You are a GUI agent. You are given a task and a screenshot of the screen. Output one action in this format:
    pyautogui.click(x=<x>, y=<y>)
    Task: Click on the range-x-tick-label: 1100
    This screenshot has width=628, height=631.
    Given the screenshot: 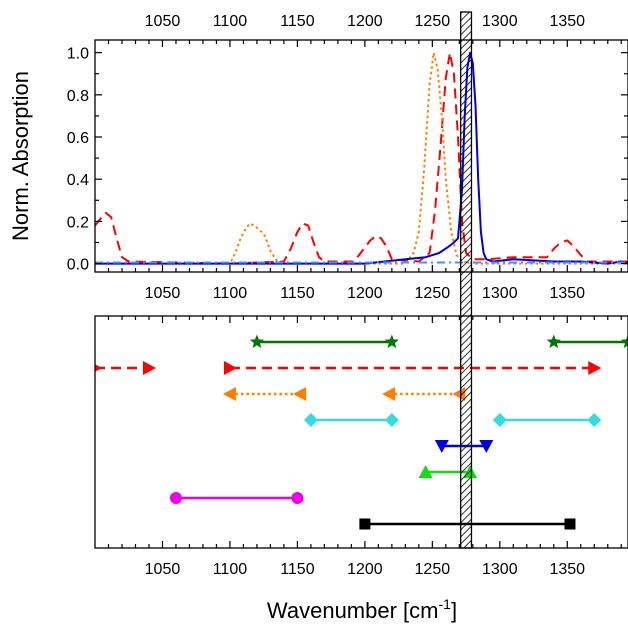 What is the action you would take?
    pyautogui.click(x=230, y=569)
    